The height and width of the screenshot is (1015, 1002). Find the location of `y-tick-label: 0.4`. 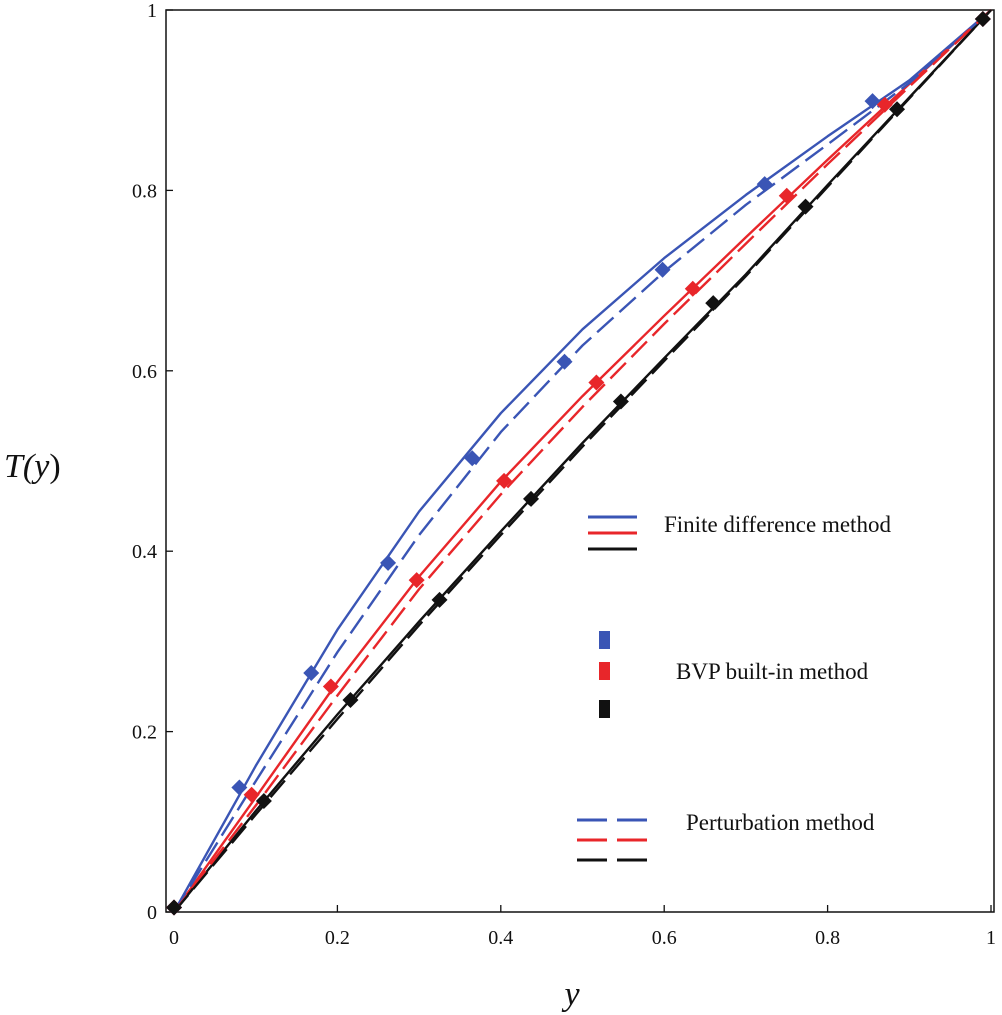

y-tick-label: 0.4 is located at coordinates (144, 552).